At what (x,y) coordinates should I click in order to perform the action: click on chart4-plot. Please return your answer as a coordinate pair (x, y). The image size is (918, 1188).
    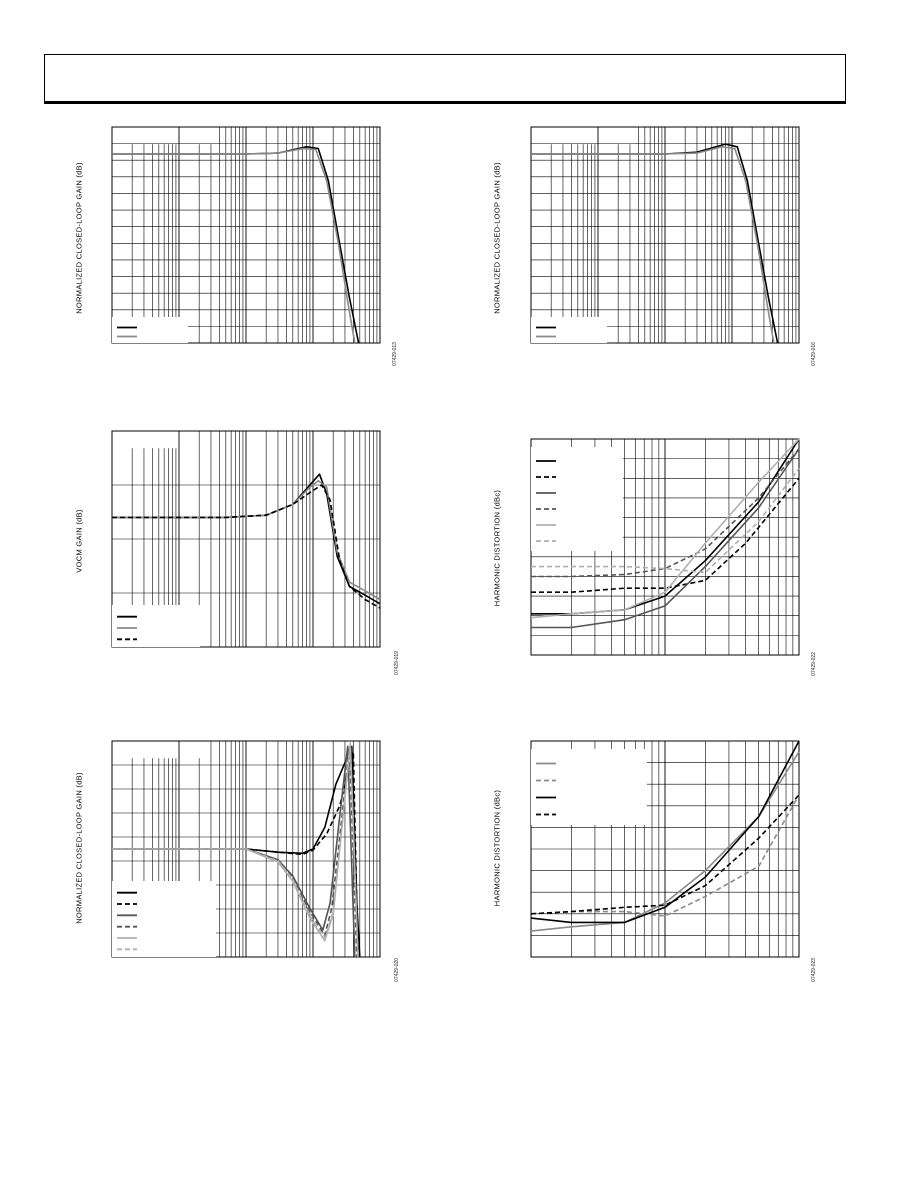
    Looking at the image, I should click on (665, 547).